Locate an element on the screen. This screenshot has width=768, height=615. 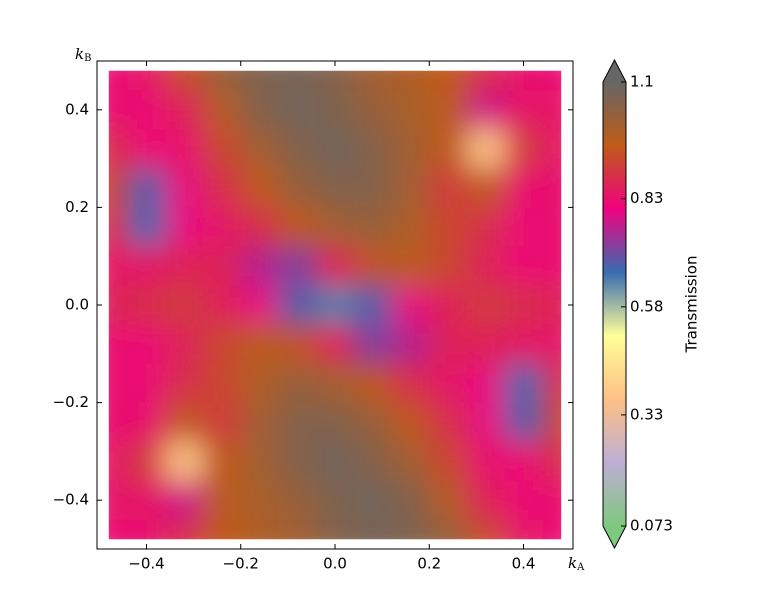
y-tick-label: 0.0 is located at coordinates (77, 305).